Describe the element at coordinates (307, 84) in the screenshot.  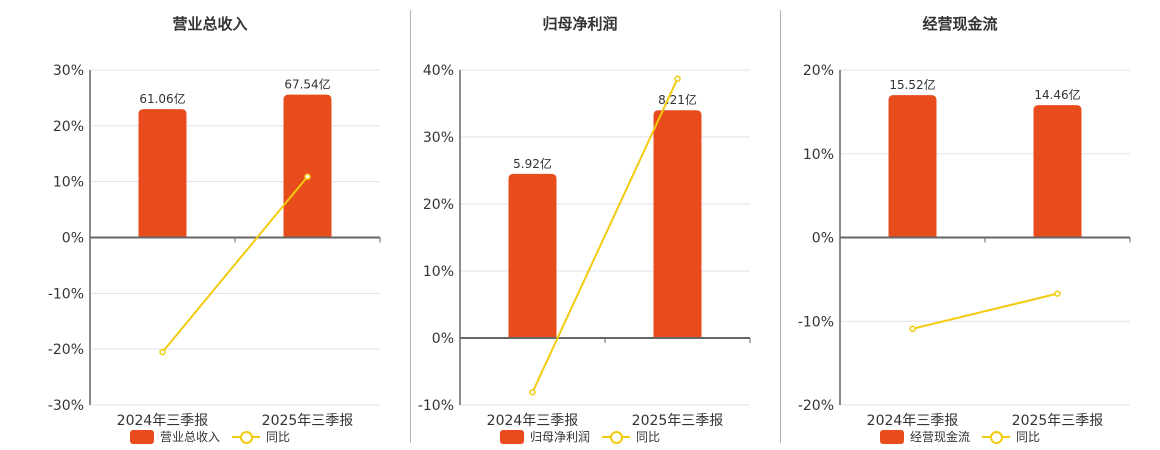
I see `bar-value-label: 67.54亿` at that location.